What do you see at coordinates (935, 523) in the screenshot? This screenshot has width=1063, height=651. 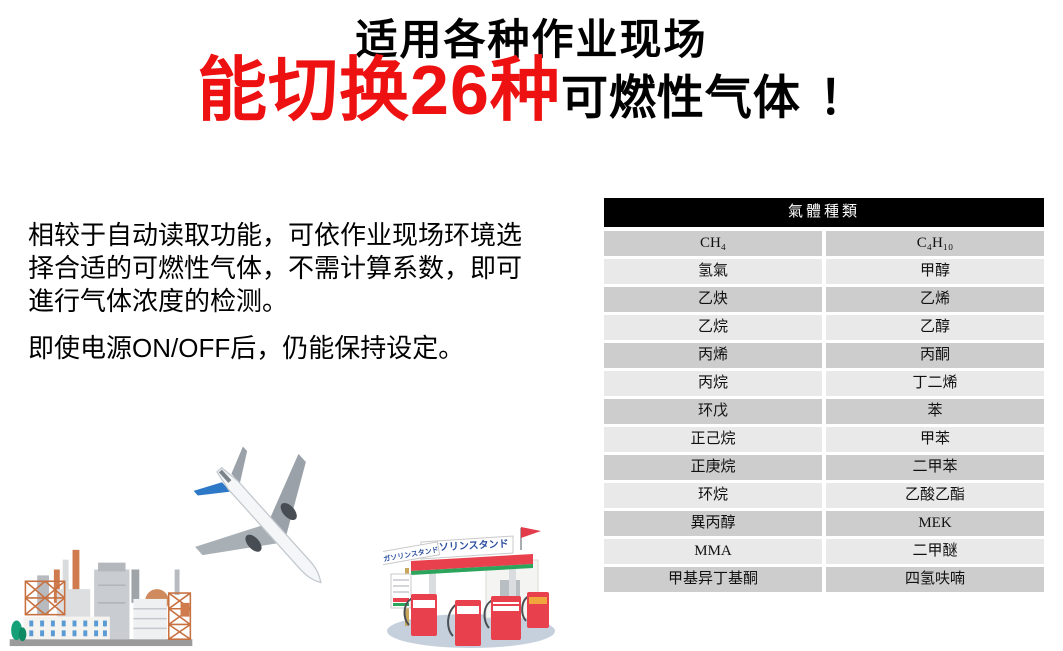 I see `gas-cell: MEK` at bounding box center [935, 523].